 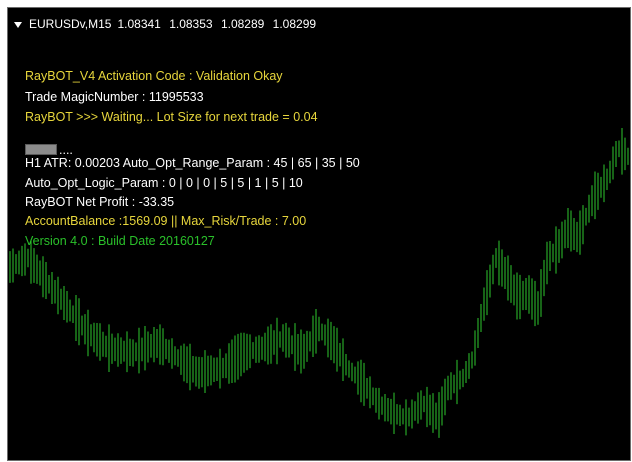 I want to click on open-price: 1.08341, so click(x=139, y=24).